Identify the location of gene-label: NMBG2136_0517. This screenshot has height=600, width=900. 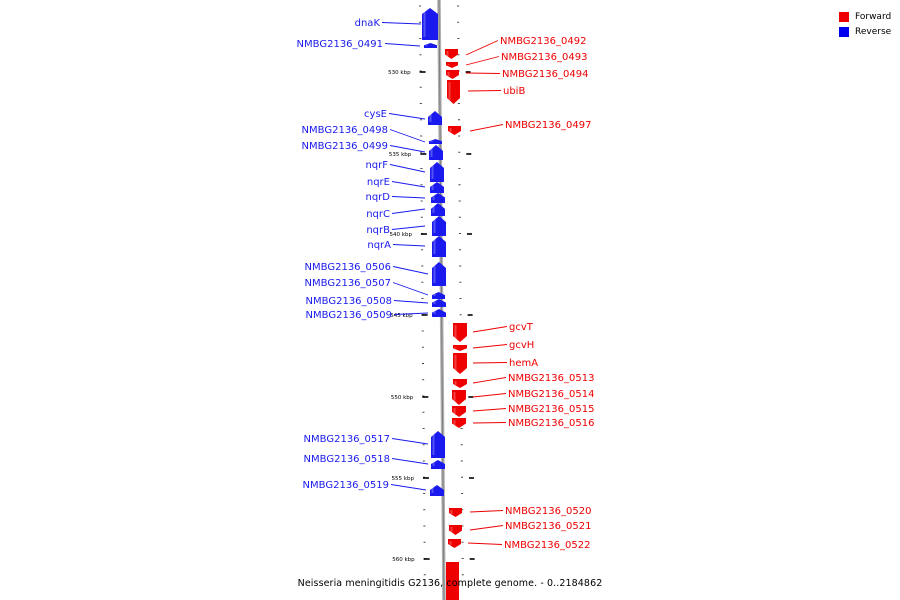
(347, 439).